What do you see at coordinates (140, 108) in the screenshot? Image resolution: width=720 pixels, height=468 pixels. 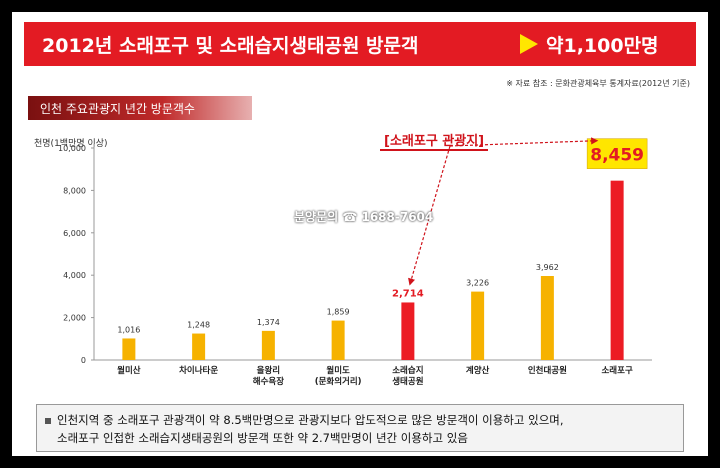 I see `chart-subtitle: 인천 주요관광지 년간 방문객수` at bounding box center [140, 108].